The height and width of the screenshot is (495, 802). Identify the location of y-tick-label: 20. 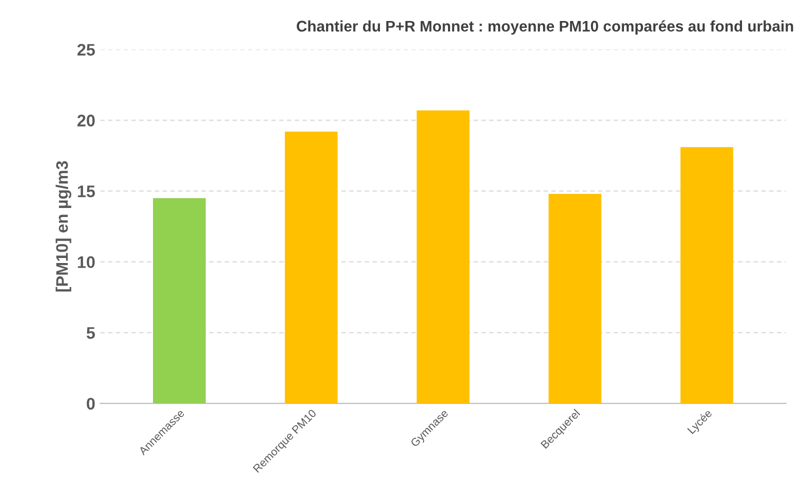
(86, 120).